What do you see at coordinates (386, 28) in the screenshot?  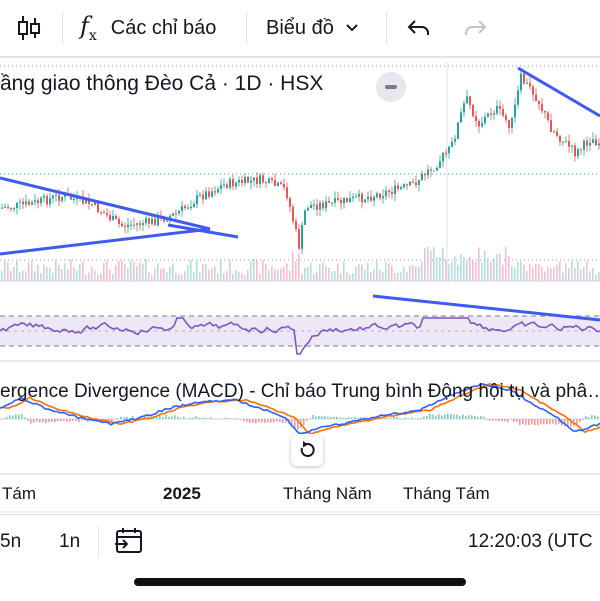 I see `toolbar-divider` at bounding box center [386, 28].